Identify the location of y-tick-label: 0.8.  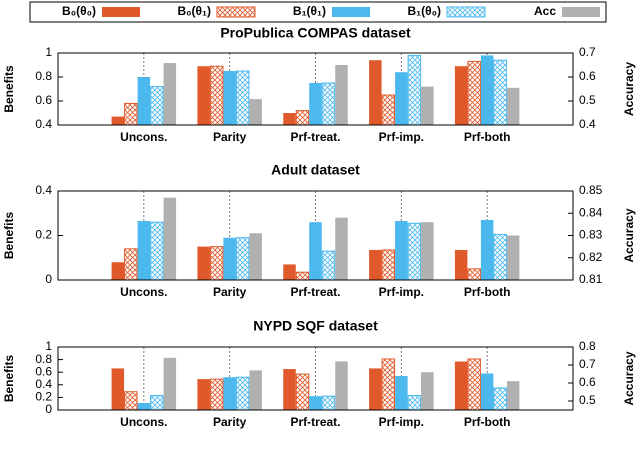
(43, 359).